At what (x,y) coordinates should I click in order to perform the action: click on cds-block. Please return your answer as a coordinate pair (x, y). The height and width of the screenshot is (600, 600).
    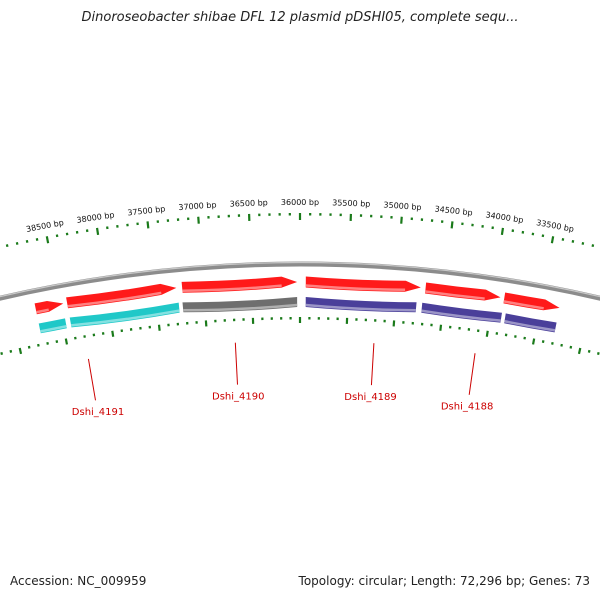
    Looking at the image, I should click on (124, 315).